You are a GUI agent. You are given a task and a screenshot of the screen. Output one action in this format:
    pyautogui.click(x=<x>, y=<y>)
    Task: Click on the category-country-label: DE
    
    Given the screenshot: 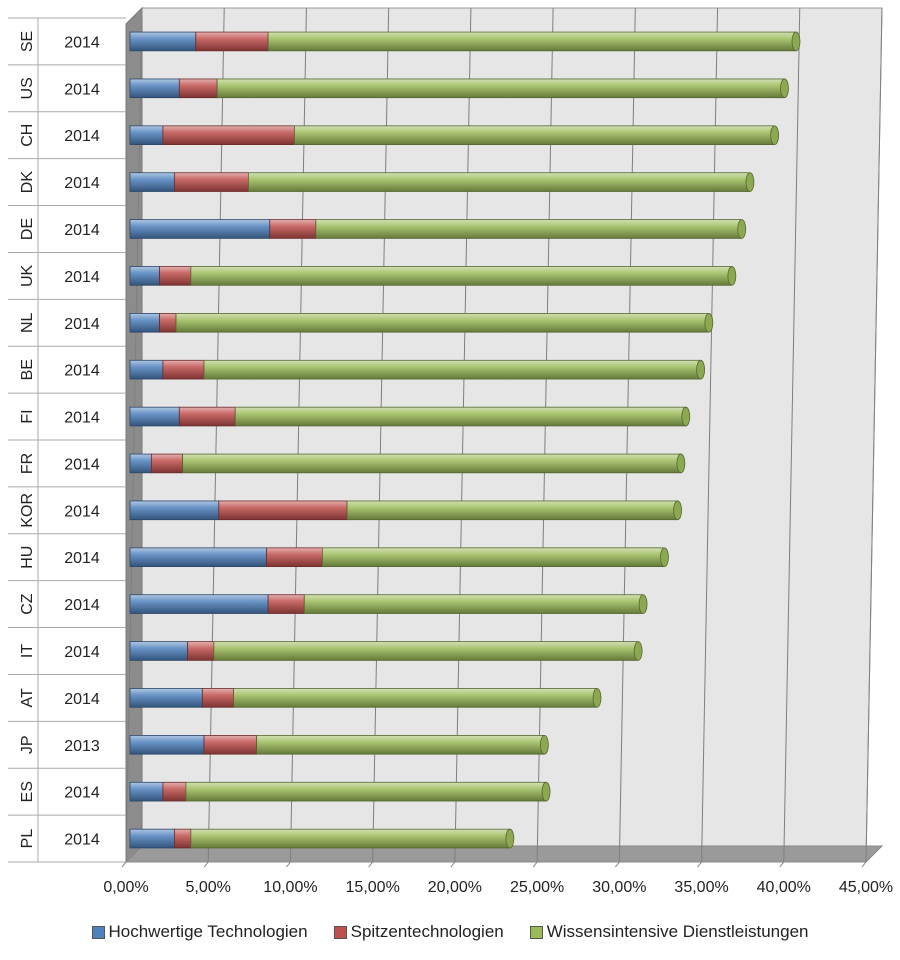 What is the action you would take?
    pyautogui.click(x=27, y=229)
    